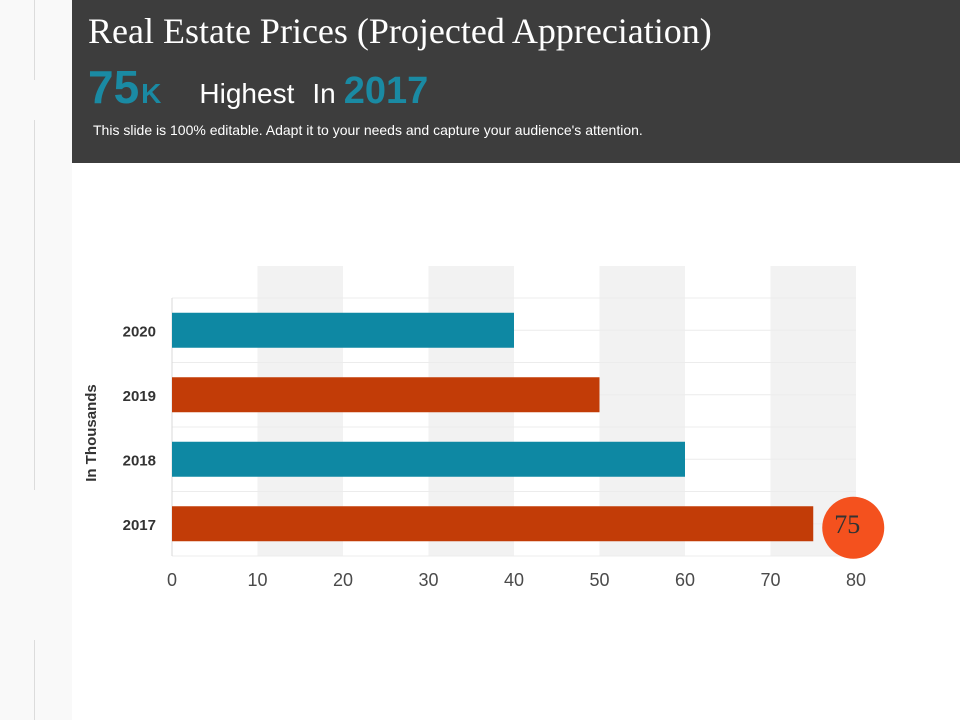 This screenshot has width=960, height=720. What do you see at coordinates (36, 360) in the screenshot?
I see `left-margin-strip` at bounding box center [36, 360].